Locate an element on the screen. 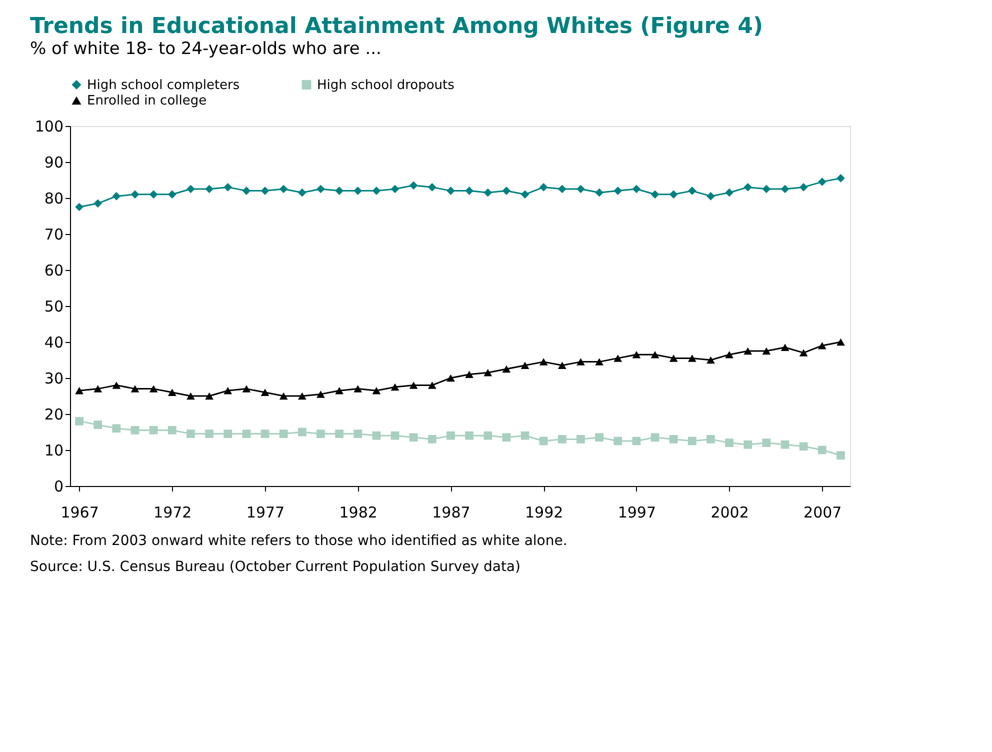 The height and width of the screenshot is (752, 992). y-tick-label: 50 is located at coordinates (54, 307).